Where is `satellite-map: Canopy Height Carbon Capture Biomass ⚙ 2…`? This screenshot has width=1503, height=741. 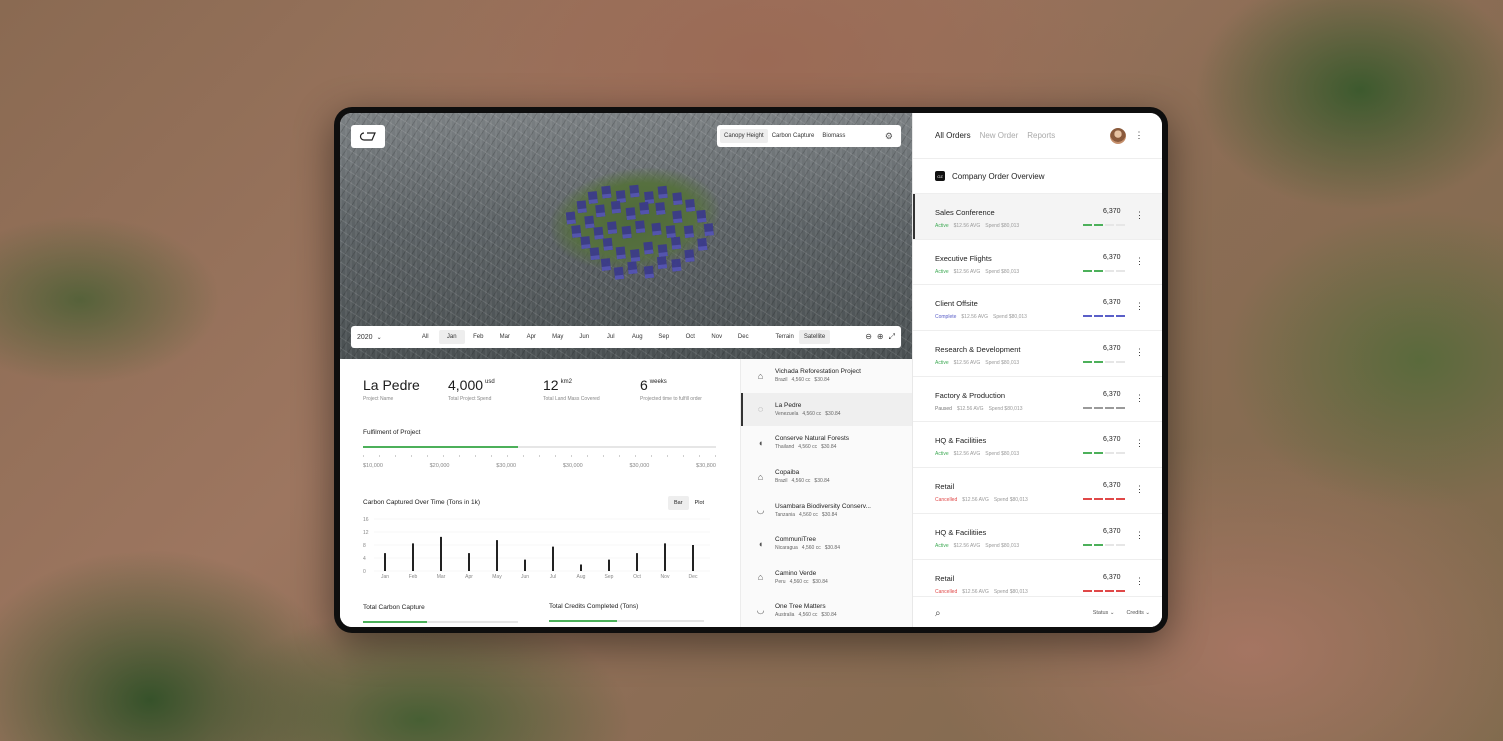
satellite-map: Canopy Height Carbon Capture Biomass ⚙ 2… is located at coordinates (626, 236).